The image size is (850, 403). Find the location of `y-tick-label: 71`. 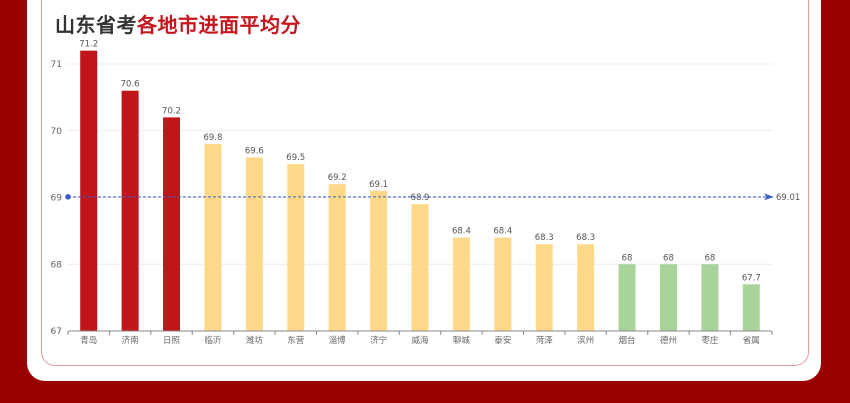

y-tick-label: 71 is located at coordinates (56, 65).